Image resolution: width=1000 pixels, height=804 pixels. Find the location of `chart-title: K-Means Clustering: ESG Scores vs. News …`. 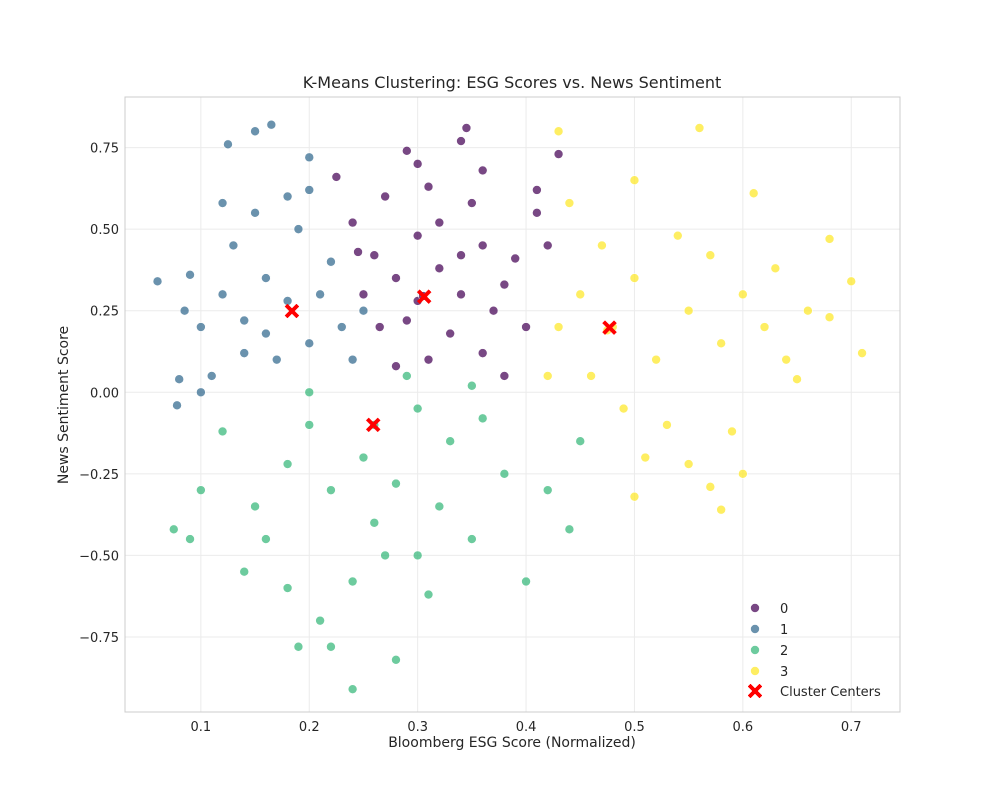

chart-title: K-Means Clustering: ESG Scores vs. News … is located at coordinates (512, 82).